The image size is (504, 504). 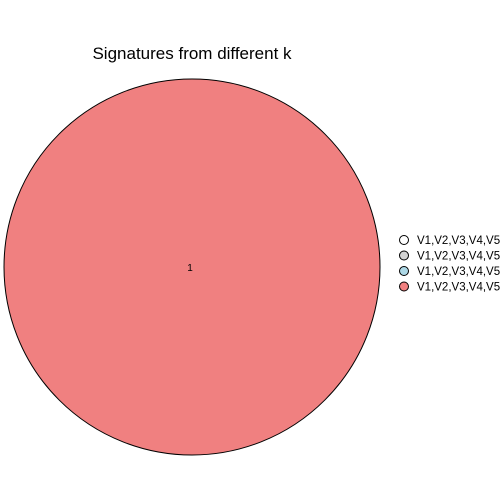 What do you see at coordinates (458, 272) in the screenshot?
I see `legend-label-3: V1,V2,V3,V4,V5` at bounding box center [458, 272].